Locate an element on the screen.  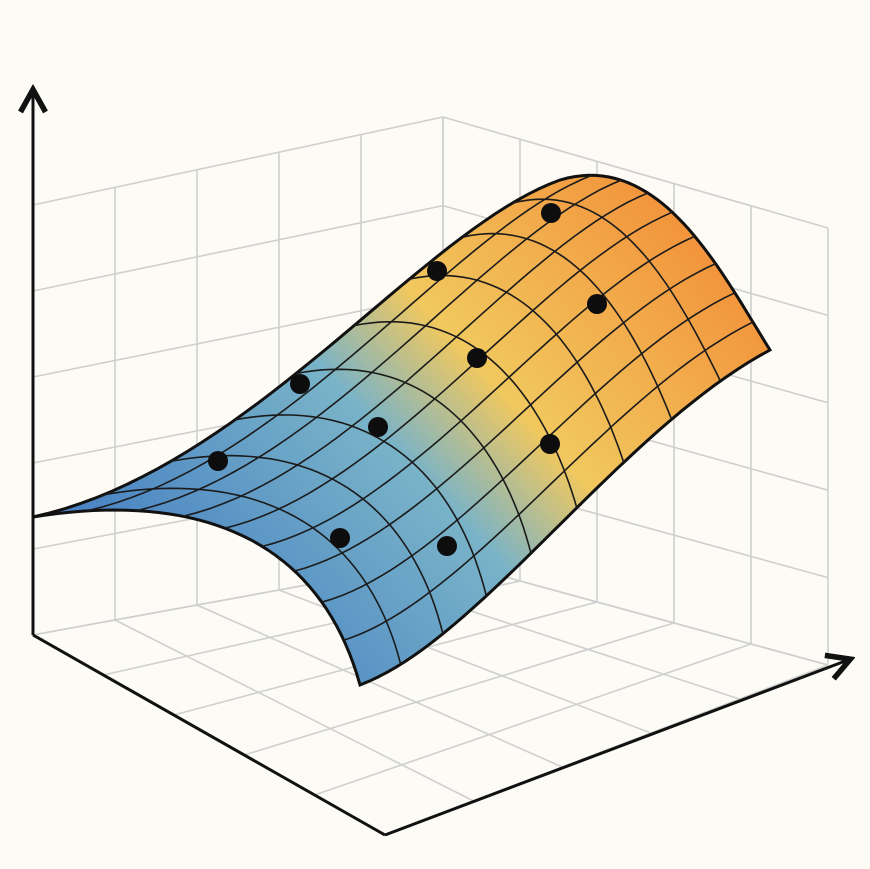
left-axis is located at coordinates (209, 735).